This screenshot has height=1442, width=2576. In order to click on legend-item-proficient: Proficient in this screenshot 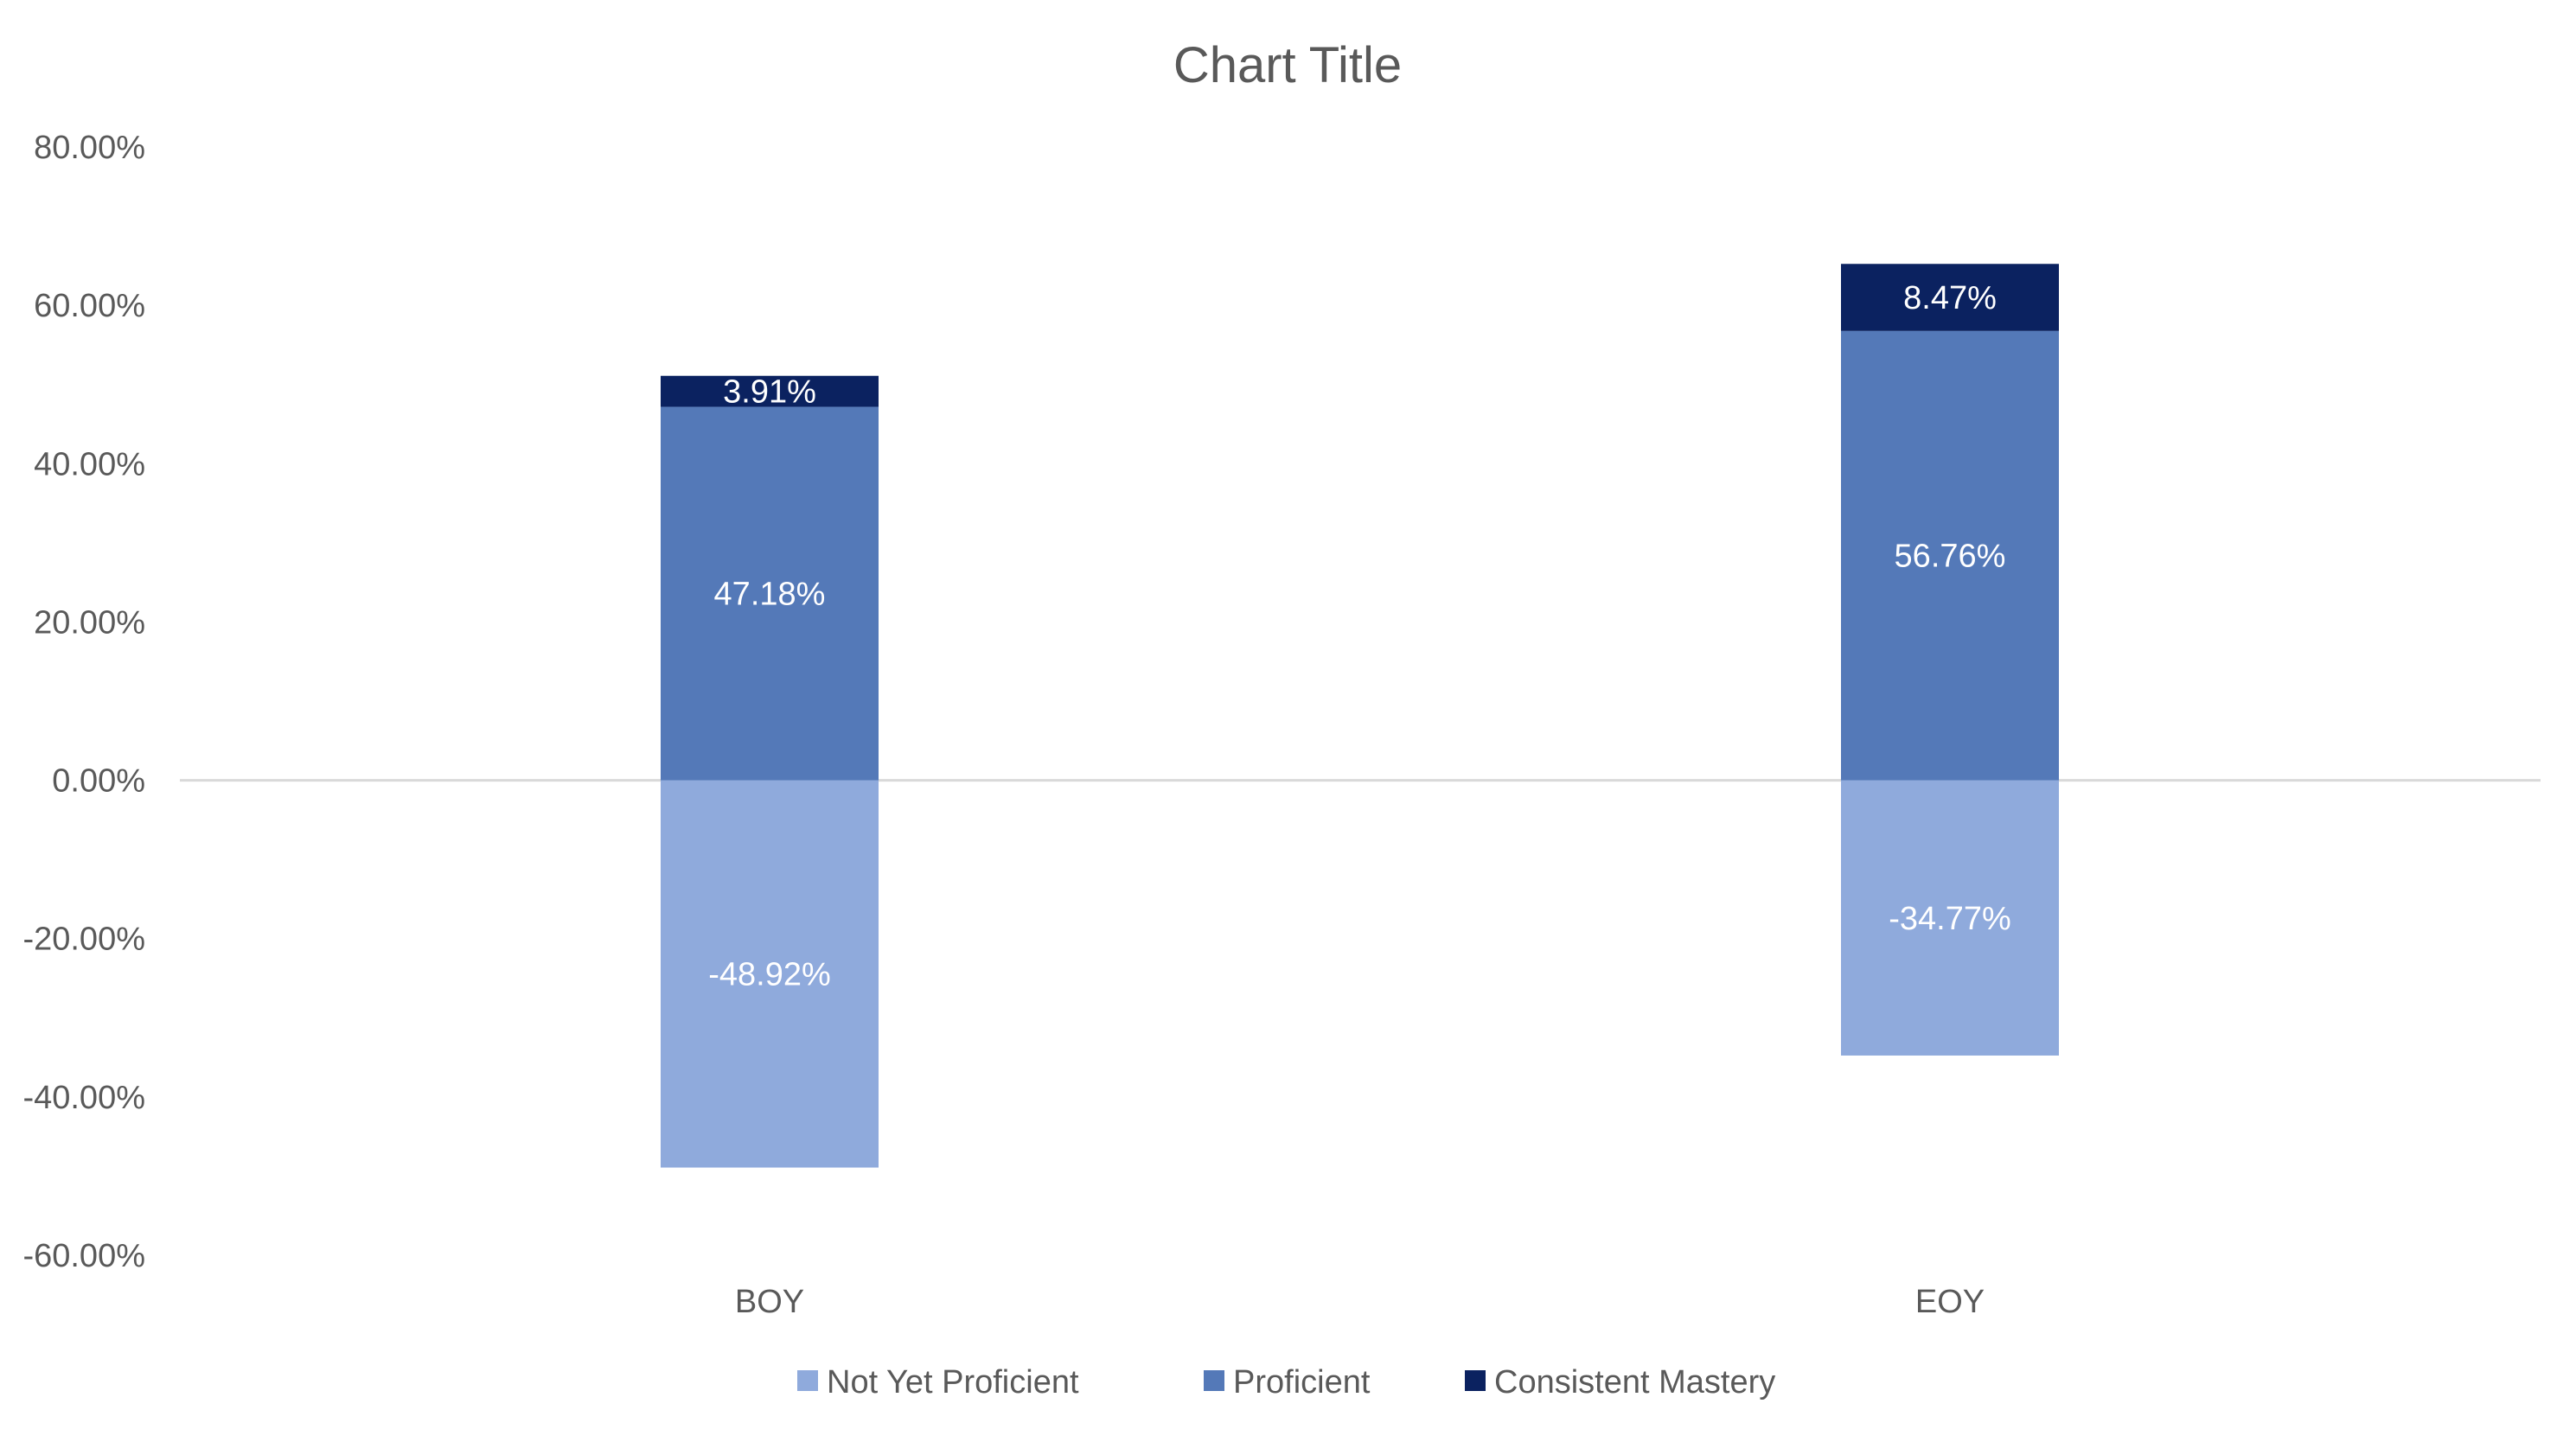, I will do `click(1287, 1382)`.